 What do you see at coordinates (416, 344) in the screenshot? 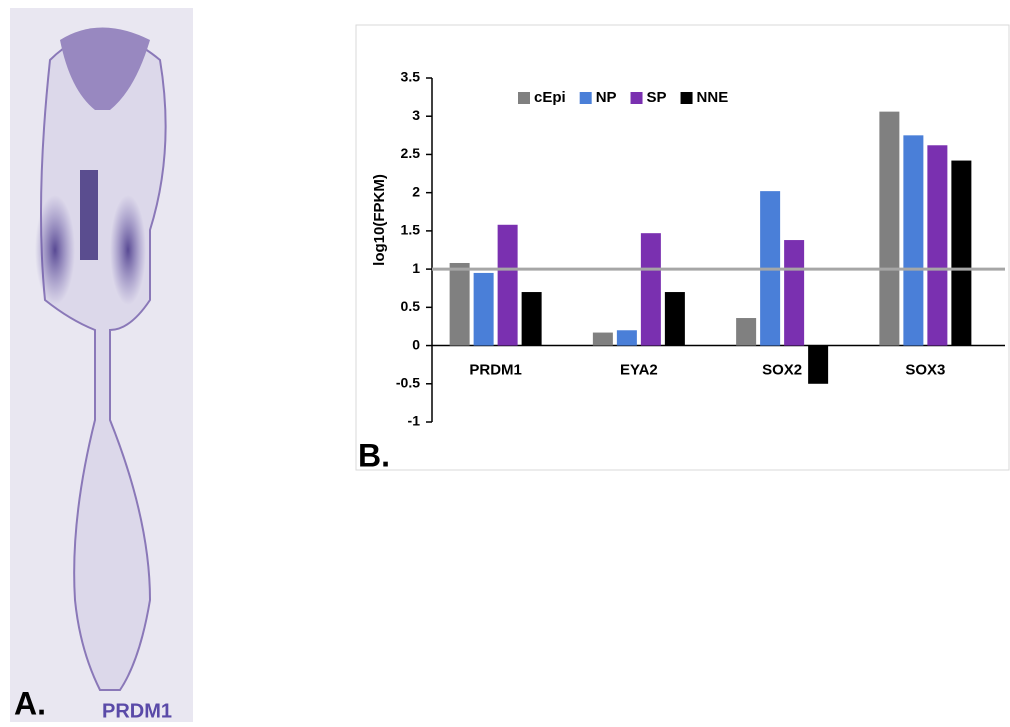
I see `y-tick-label: 0` at bounding box center [416, 344].